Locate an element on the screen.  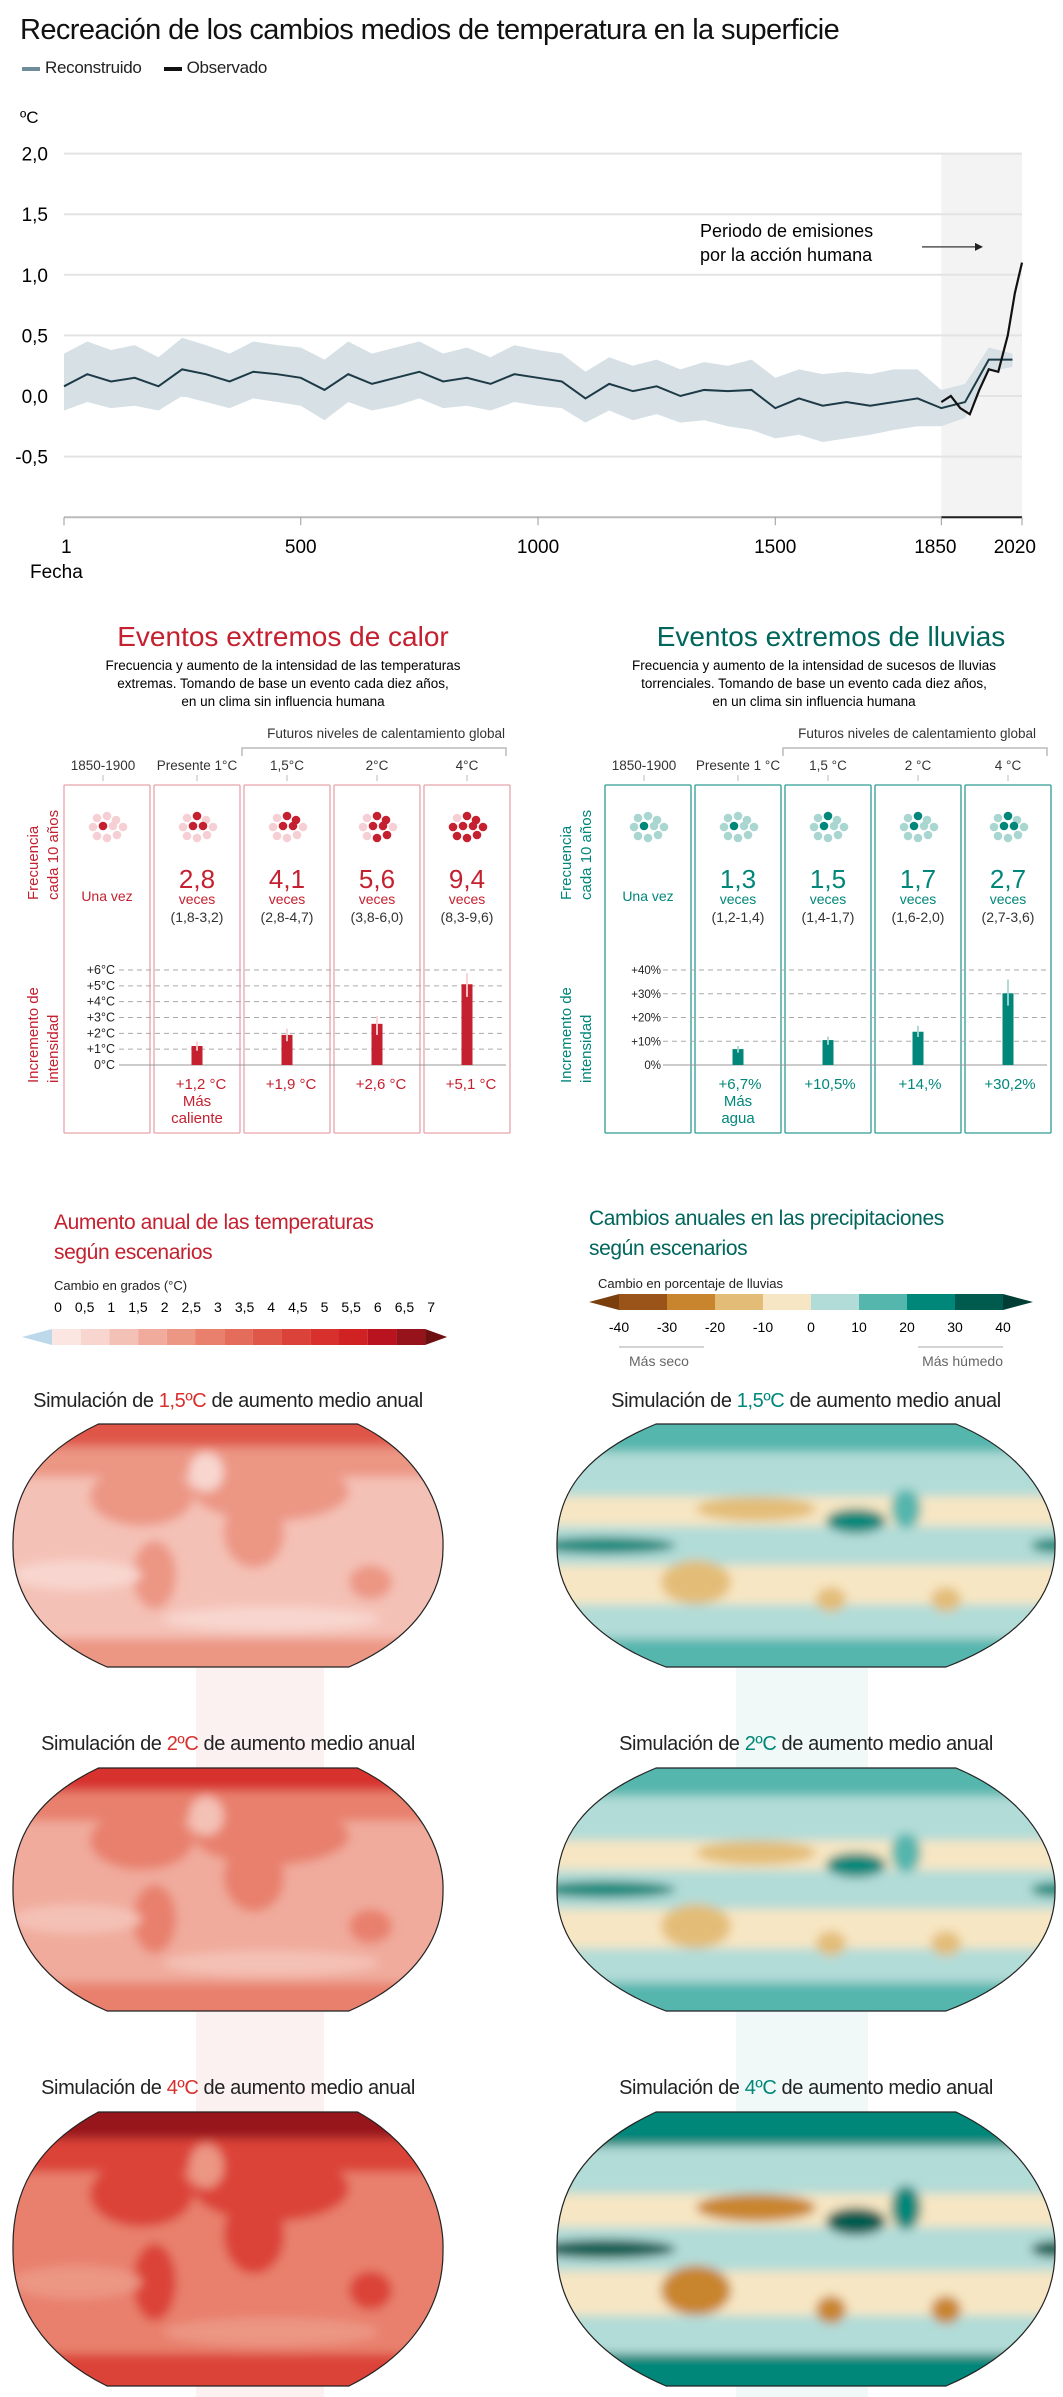
map-title: Simulación de 4ºC de aumento medio anual is located at coordinates (806, 2088).